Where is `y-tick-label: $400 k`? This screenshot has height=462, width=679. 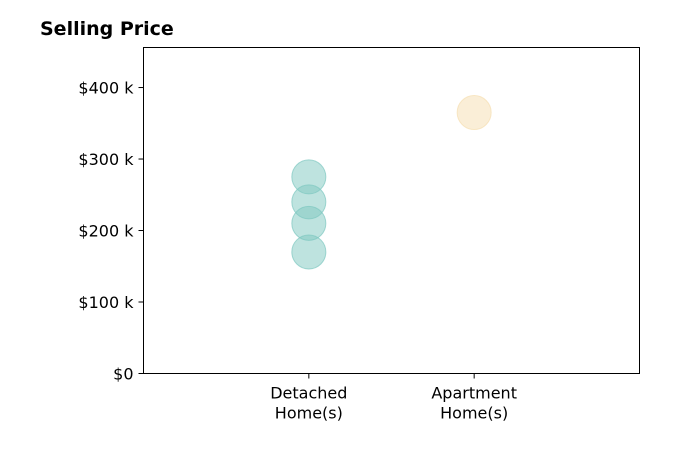 y-tick-label: $400 k is located at coordinates (106, 88).